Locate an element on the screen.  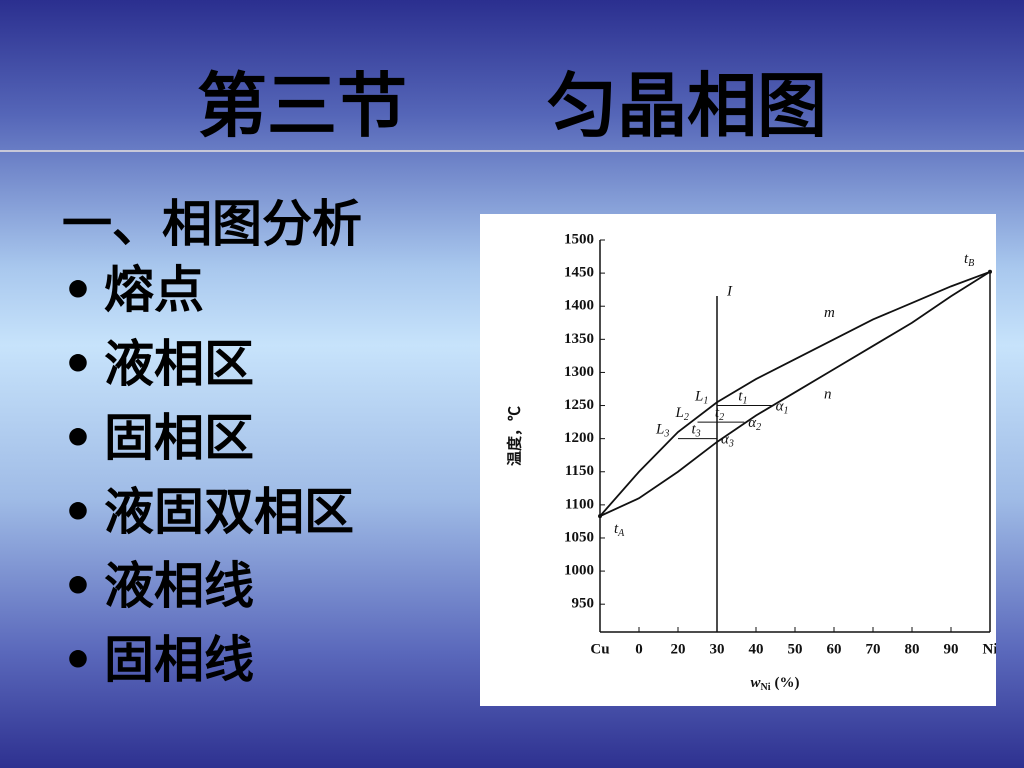
liquid-label: L1 is located at coordinates (701, 398).